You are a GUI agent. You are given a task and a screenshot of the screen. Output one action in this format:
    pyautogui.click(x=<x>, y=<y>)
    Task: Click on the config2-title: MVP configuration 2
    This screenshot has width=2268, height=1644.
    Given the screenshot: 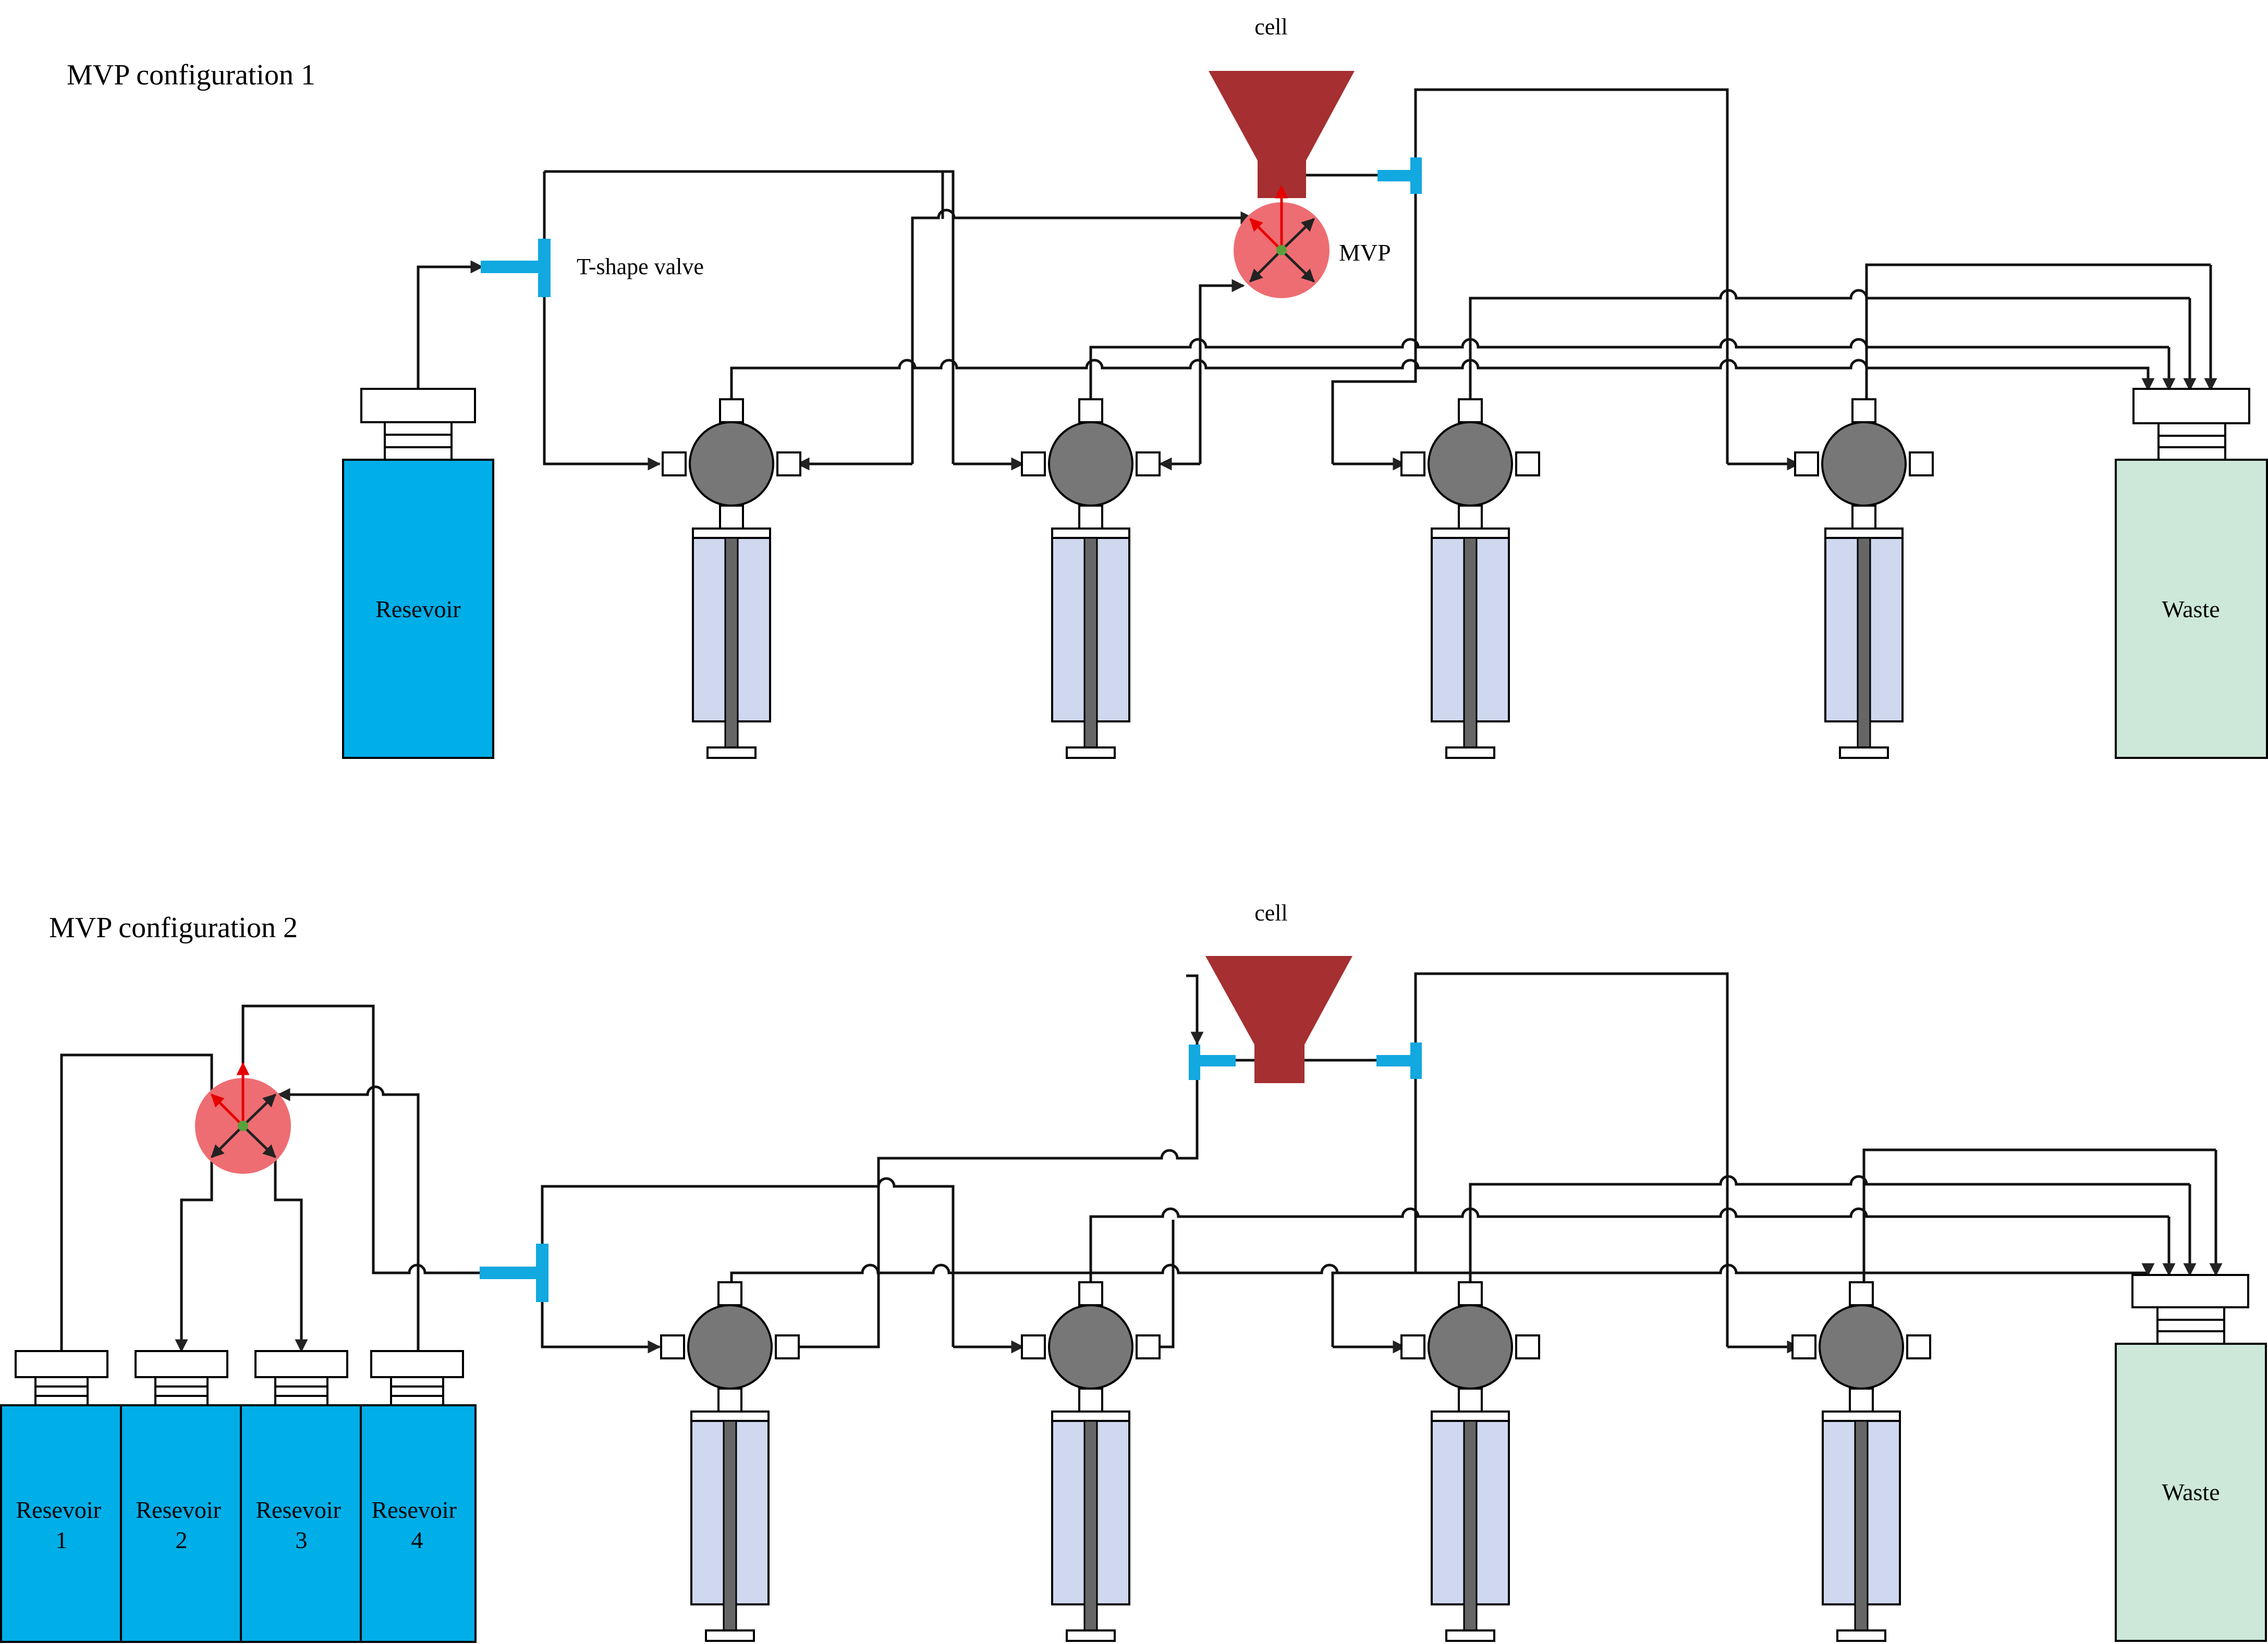 What is the action you would take?
    pyautogui.click(x=173, y=928)
    